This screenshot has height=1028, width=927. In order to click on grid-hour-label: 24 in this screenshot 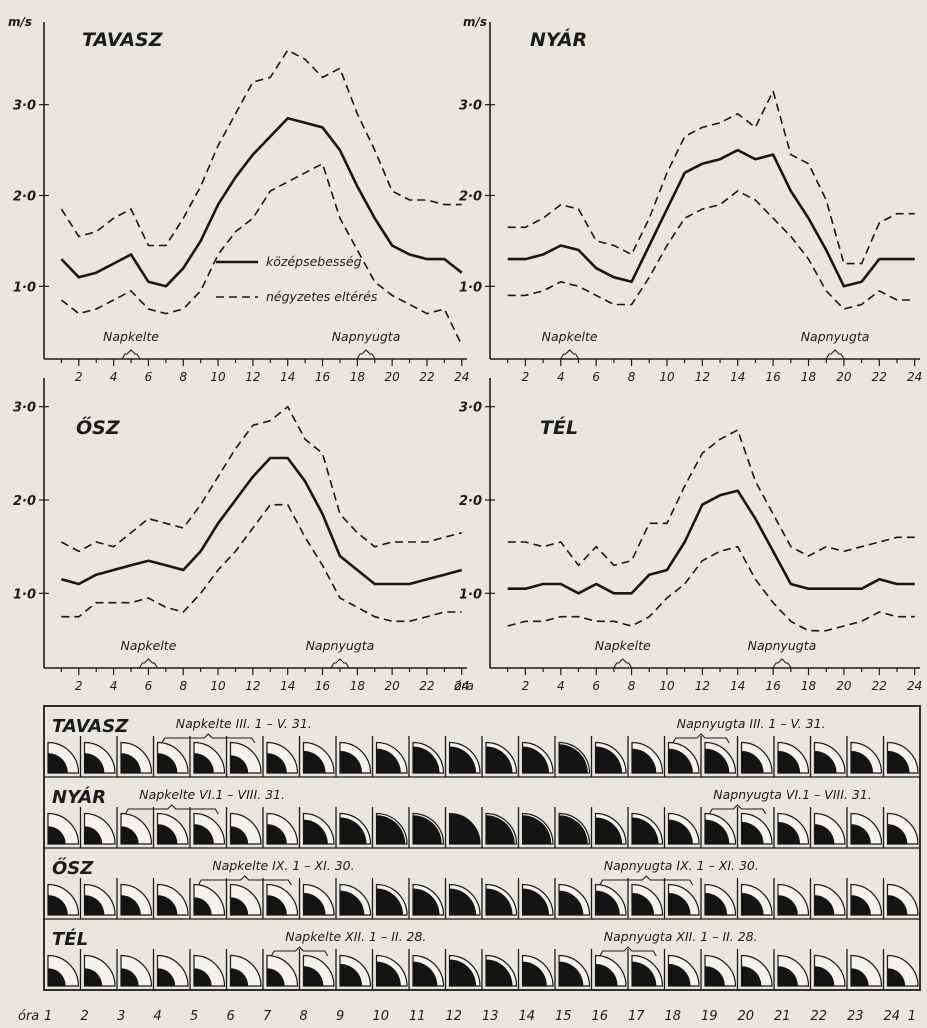, I will do `click(892, 1016)`.